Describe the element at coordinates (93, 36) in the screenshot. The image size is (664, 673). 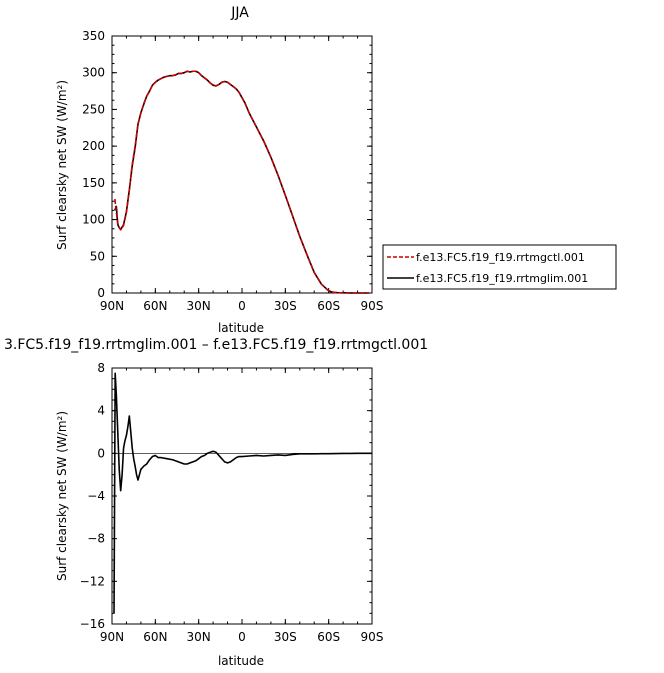
I see `top-y-tick-label: 350` at that location.